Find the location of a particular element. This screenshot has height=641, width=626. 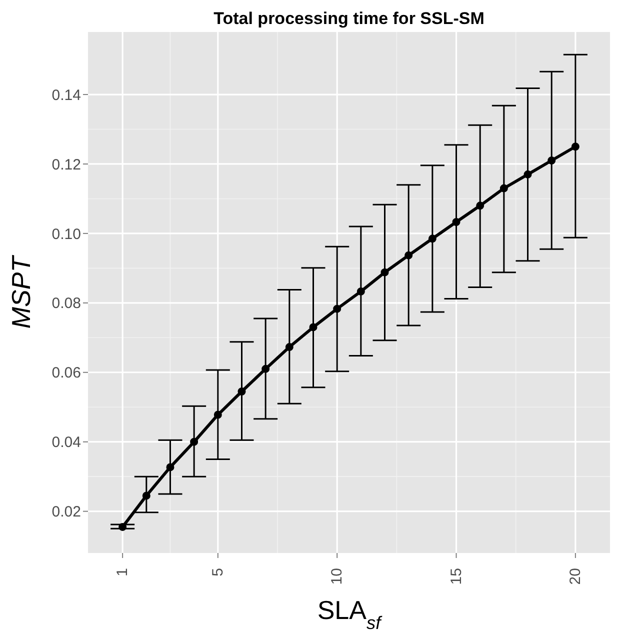

y-tick-label: 0.08 is located at coordinates (66, 303).